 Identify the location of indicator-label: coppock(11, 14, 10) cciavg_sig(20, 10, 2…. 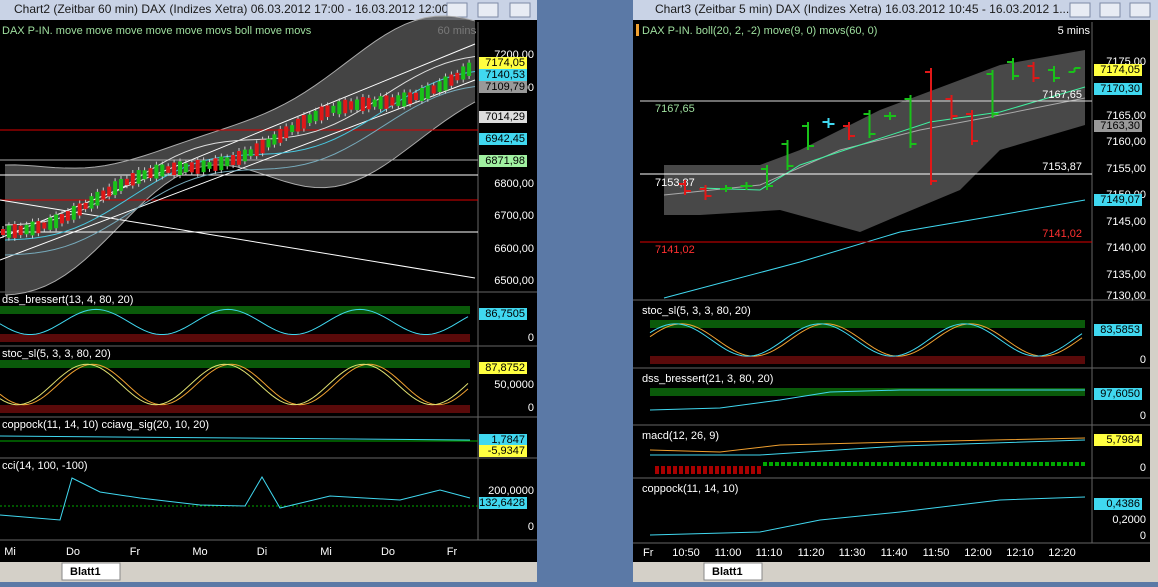
(105, 425).